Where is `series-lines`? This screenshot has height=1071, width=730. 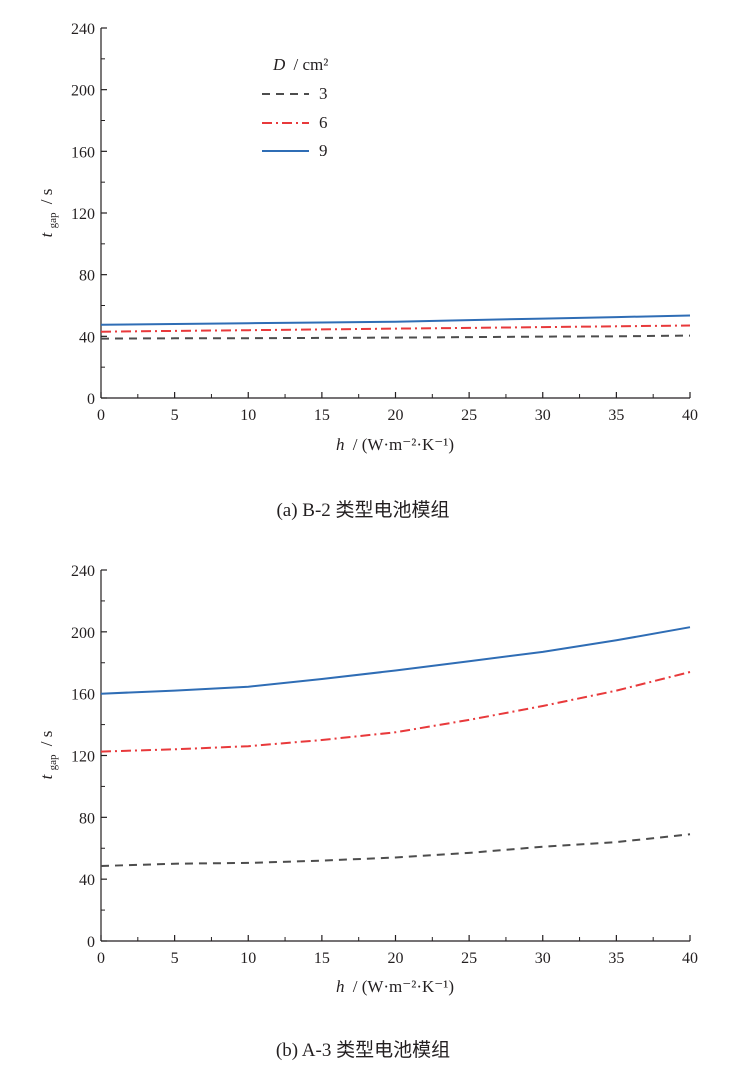
series-lines is located at coordinates (395, 327).